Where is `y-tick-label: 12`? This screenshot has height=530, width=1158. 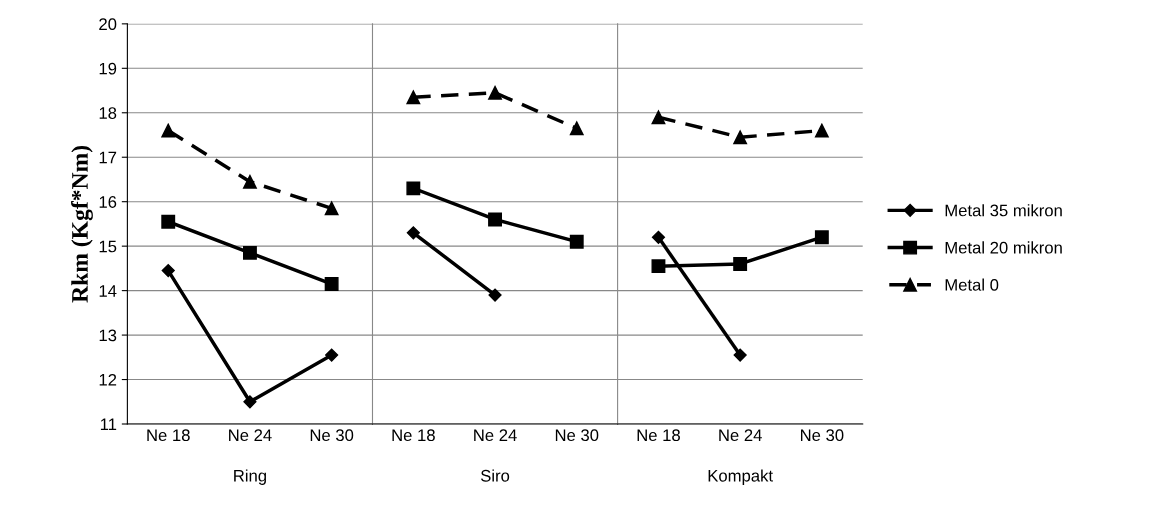
y-tick-label: 12 is located at coordinates (108, 379).